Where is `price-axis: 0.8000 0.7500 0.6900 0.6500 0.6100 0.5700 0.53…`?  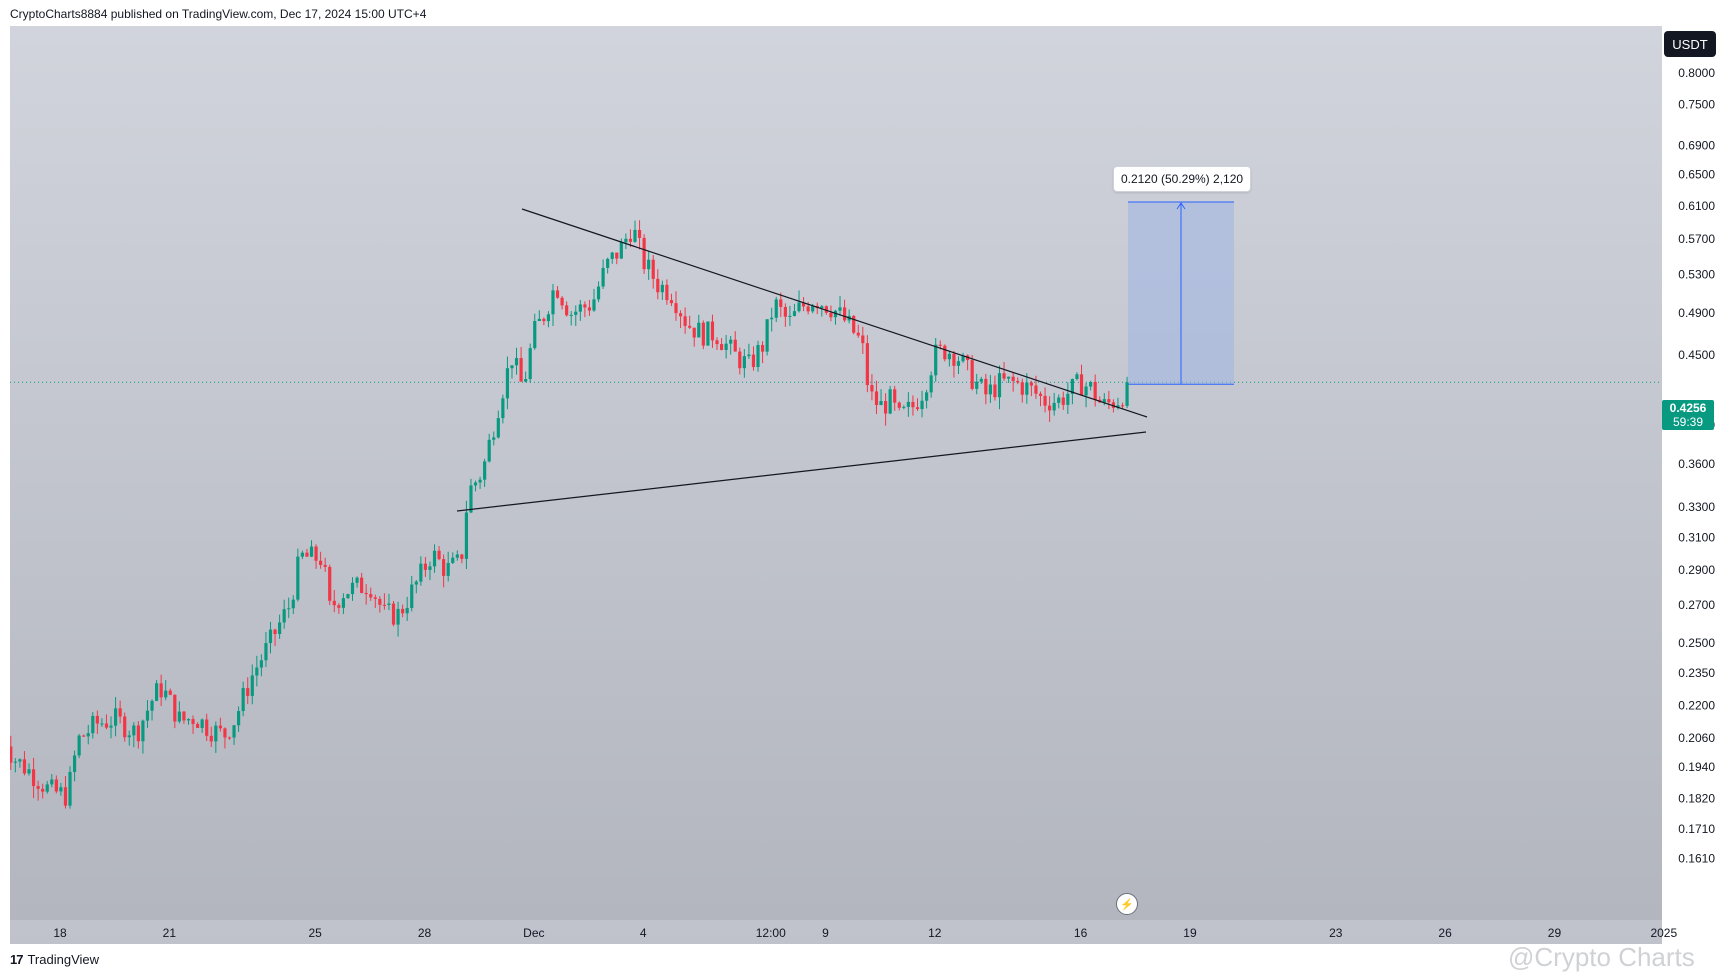
price-axis: 0.8000 0.7500 0.6900 0.6500 0.6100 0.5700 0.53… is located at coordinates (1696, 466).